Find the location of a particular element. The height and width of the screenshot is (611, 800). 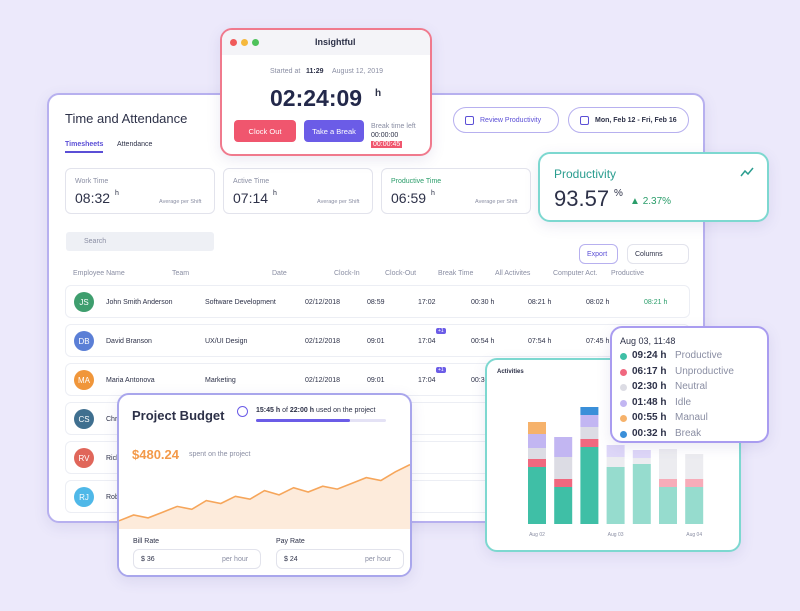

column-header: Computer Act. is located at coordinates (575, 273).